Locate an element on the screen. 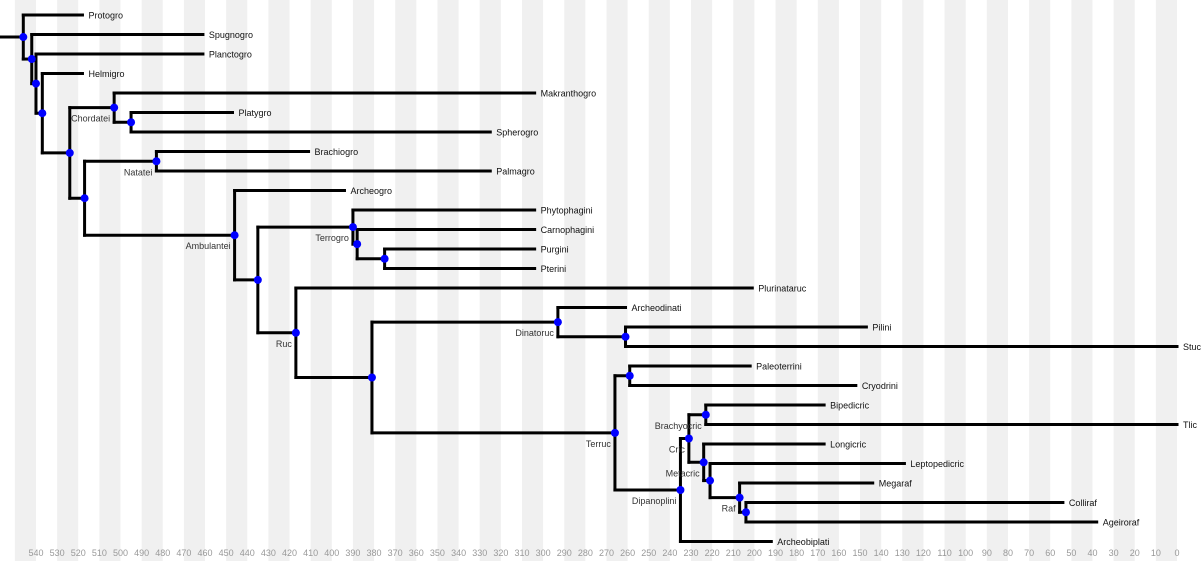  tick-label: 410 is located at coordinates (310, 553).